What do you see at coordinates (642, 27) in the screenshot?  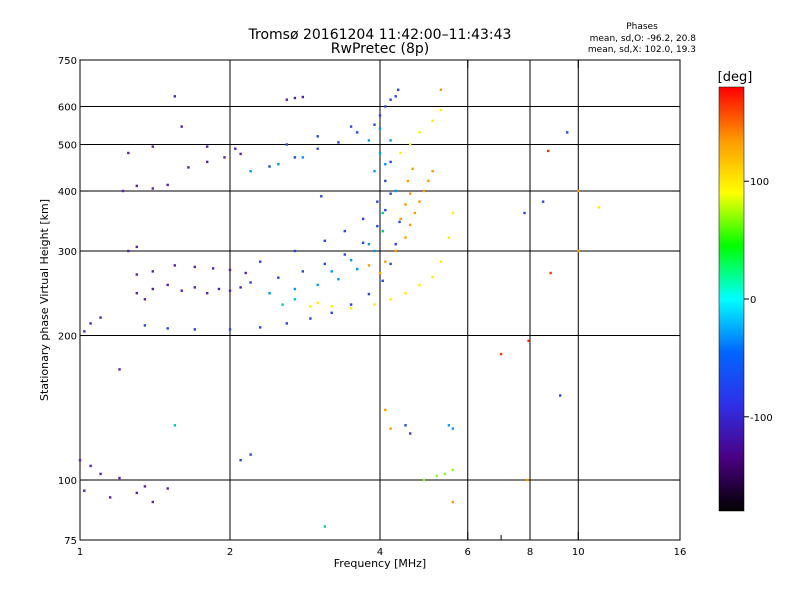 I see `phase-box-title: Phases` at bounding box center [642, 27].